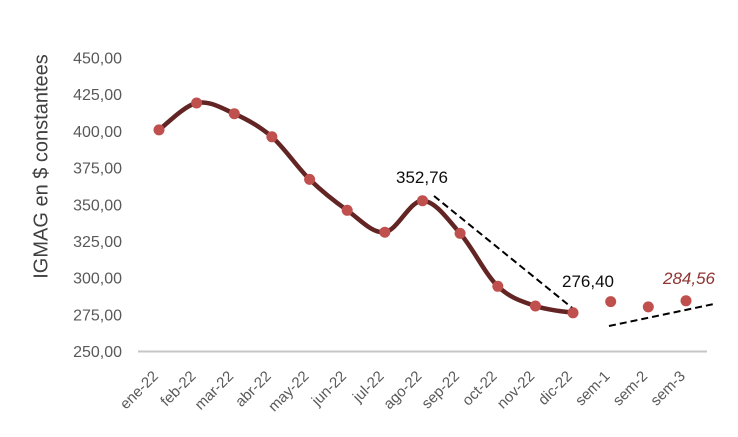 This screenshot has height=437, width=738. Describe the element at coordinates (97, 205) in the screenshot. I see `svg-text: 350,00` at that location.